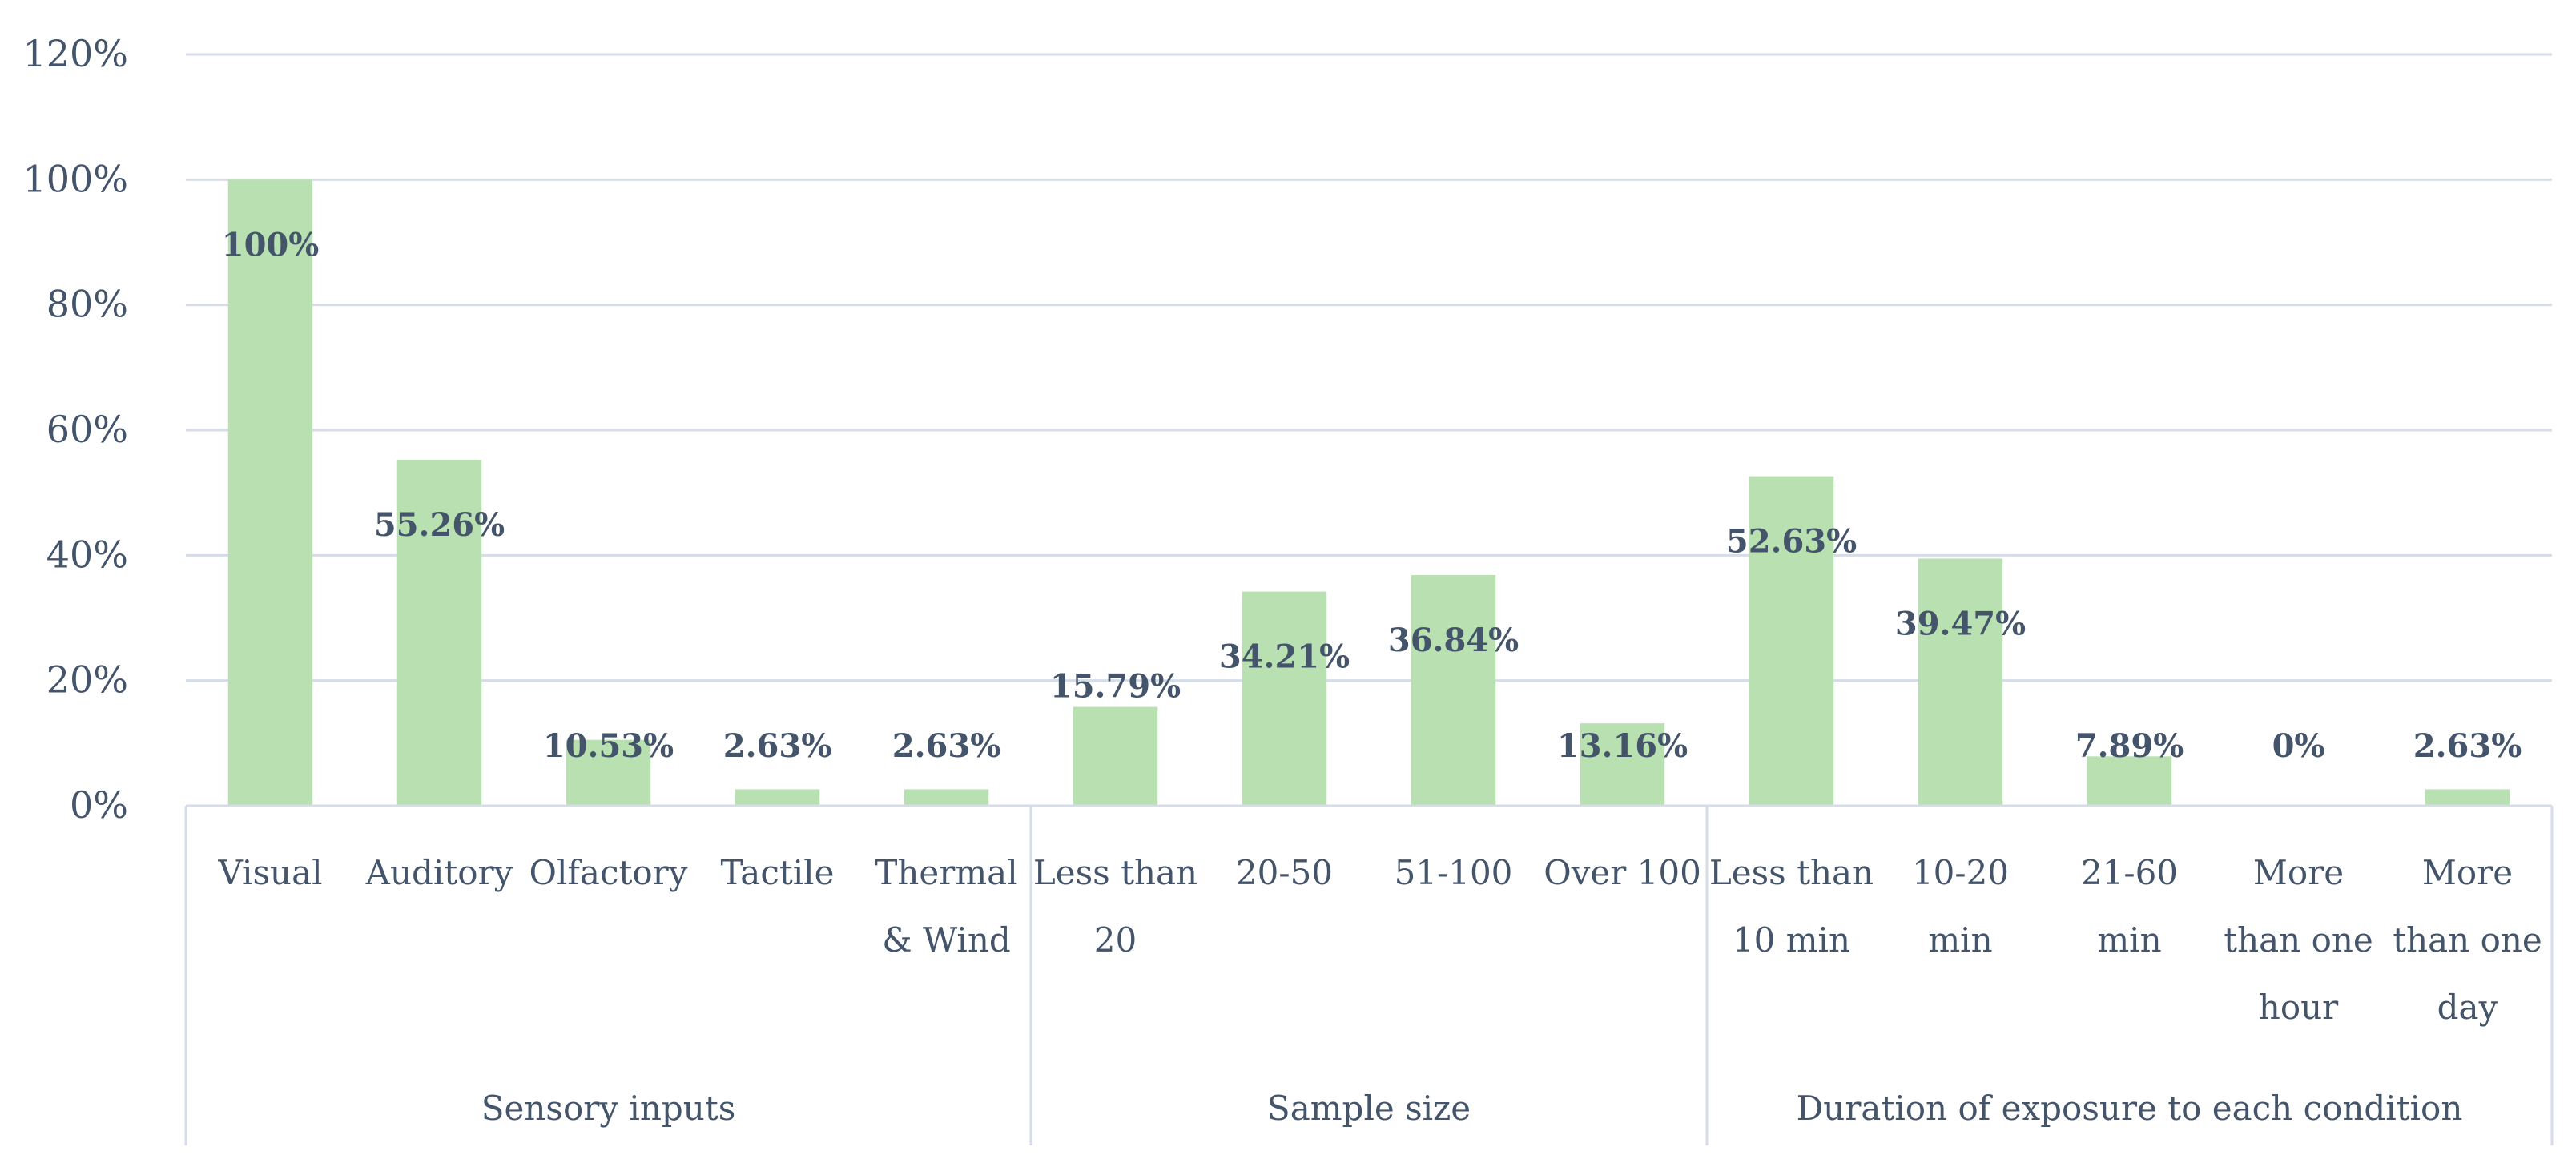 This screenshot has height=1171, width=2576. I want to click on y-tick-label: 20%, so click(87, 680).